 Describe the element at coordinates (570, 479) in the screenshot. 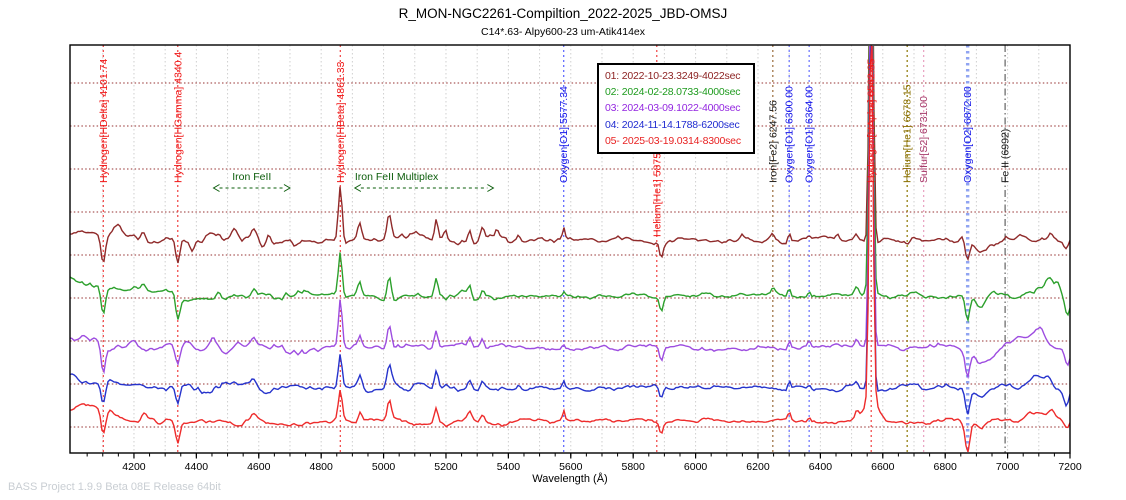

I see `x-axis-label: Wavelength (Å)` at that location.